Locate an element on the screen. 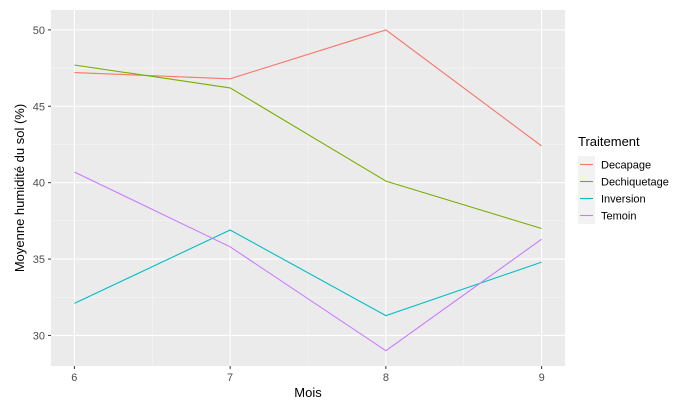 The image size is (688, 403). y-tick-label: 45 is located at coordinates (39, 107).